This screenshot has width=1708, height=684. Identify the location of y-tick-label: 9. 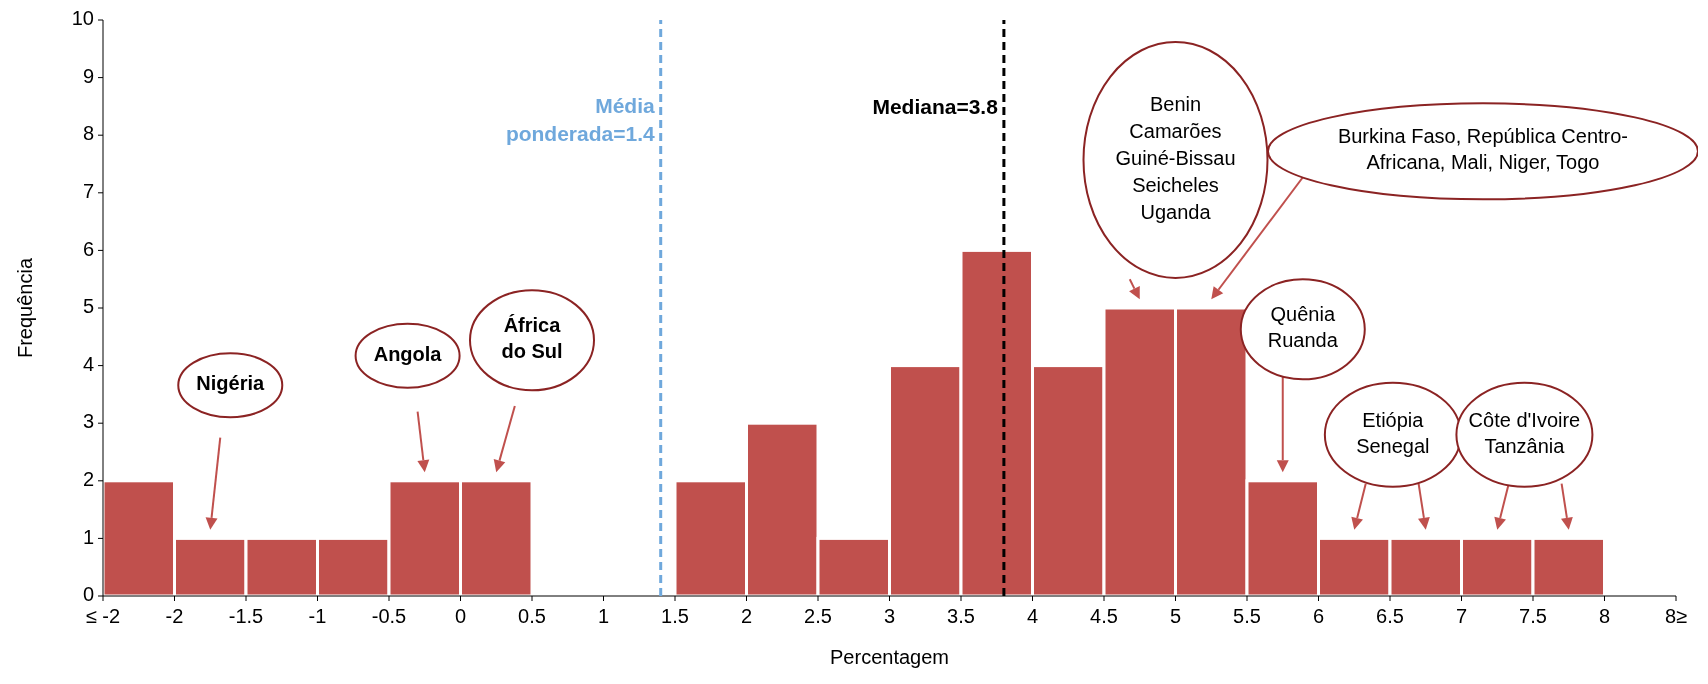
(88, 75).